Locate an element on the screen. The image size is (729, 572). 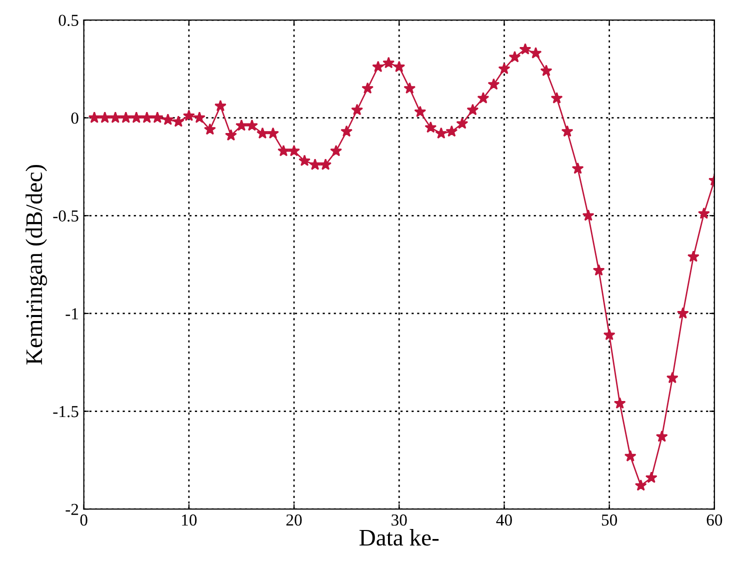
y-tick-label: -0.5 is located at coordinates (65, 216).